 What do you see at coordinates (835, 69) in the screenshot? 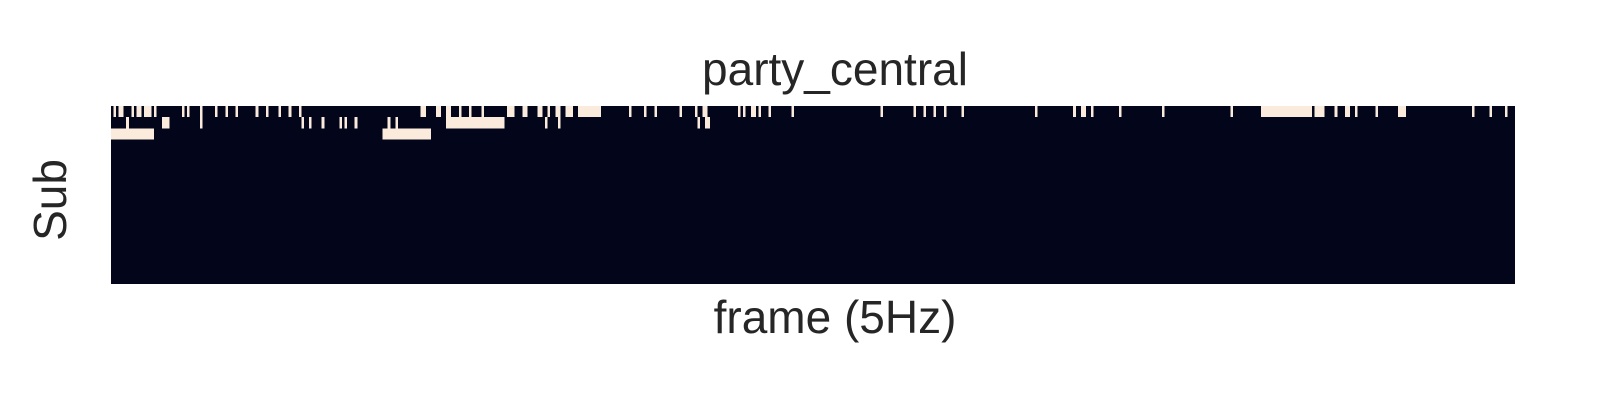
I see `chart-title: party_central` at bounding box center [835, 69].